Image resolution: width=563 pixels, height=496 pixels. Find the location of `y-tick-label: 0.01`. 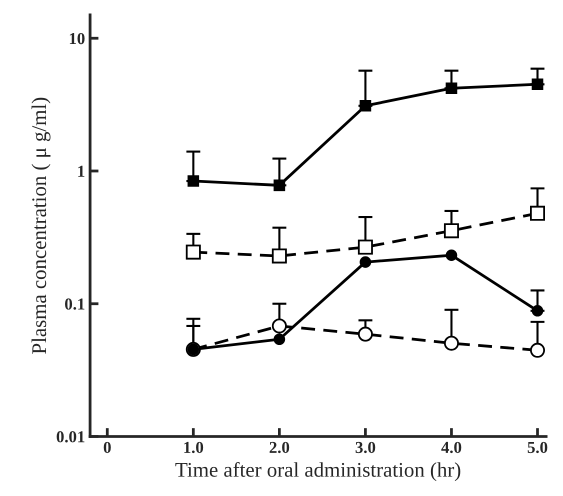

y-tick-label: 0.01 is located at coordinates (70, 436).